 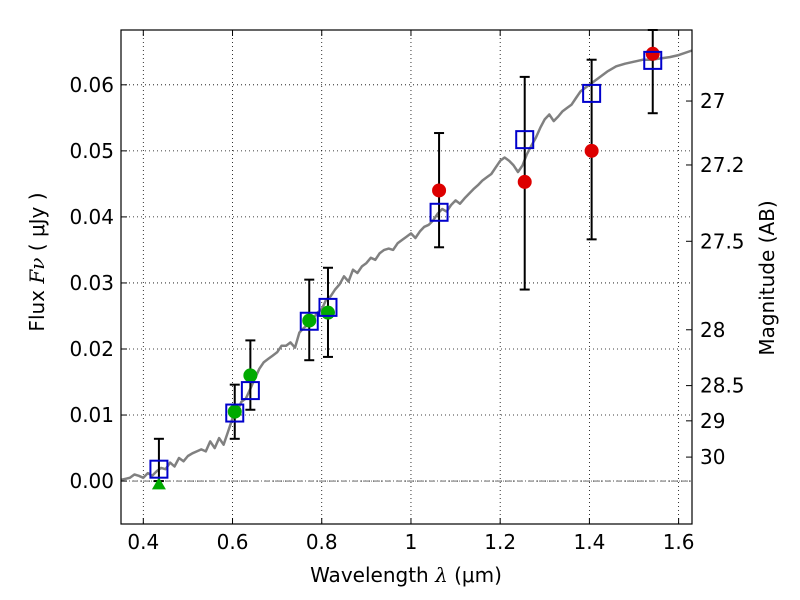 I want to click on y-axis-label: Flux Fν ( μJy ), so click(x=37, y=261).